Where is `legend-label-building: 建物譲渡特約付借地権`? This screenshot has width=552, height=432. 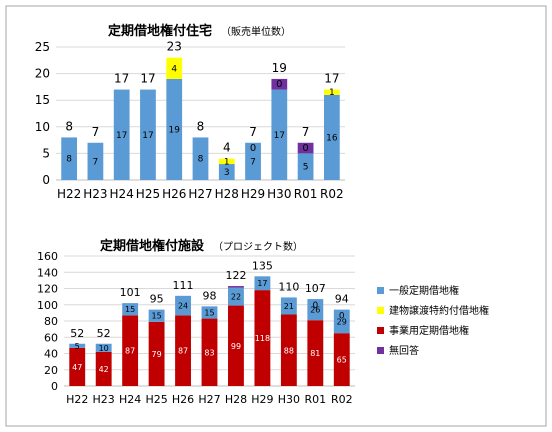
legend-label-building: 建物譲渡特約付借地権 is located at coordinates (439, 310).